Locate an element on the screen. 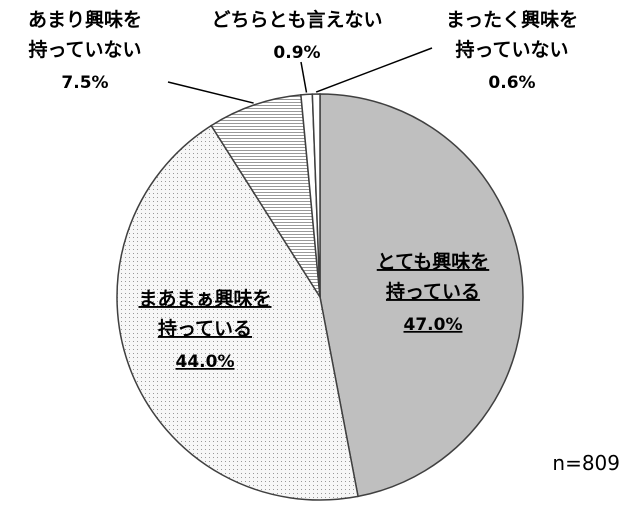 Image resolution: width=635 pixels, height=512 pixels. value-label: 0.9% is located at coordinates (296, 53).